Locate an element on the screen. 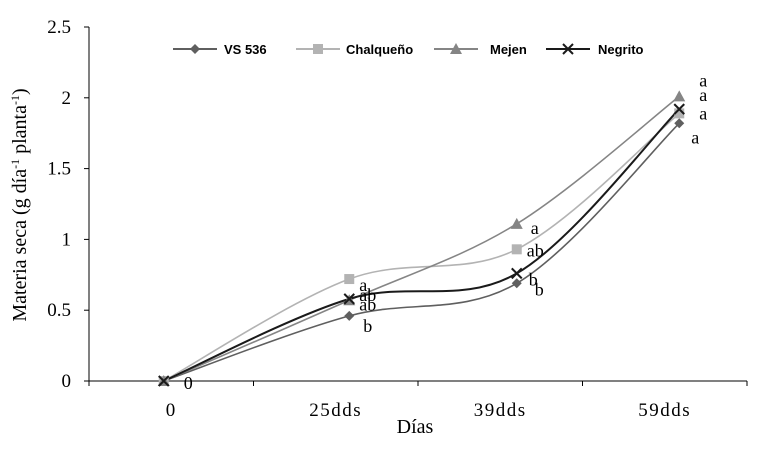 This screenshot has width=767, height=453. legend-item: Negrito is located at coordinates (595, 49).